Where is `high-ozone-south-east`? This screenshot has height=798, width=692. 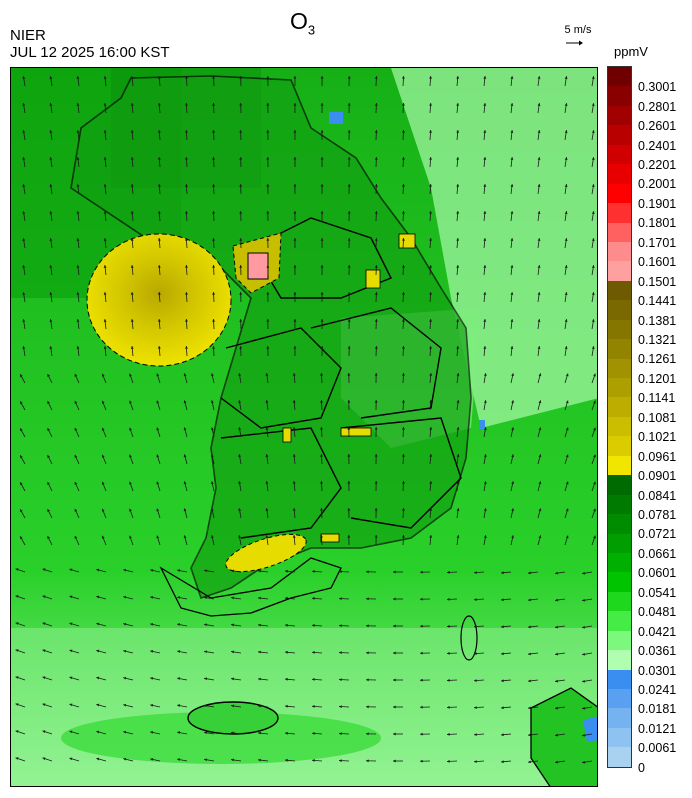 high-ozone-south-east is located at coordinates (330, 538).